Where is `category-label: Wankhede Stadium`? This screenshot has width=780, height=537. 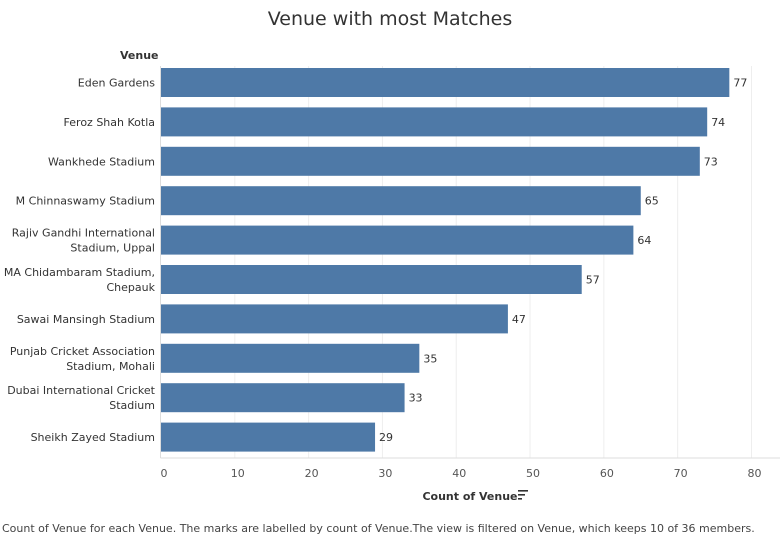
category-label: Wankhede Stadium is located at coordinates (101, 161).